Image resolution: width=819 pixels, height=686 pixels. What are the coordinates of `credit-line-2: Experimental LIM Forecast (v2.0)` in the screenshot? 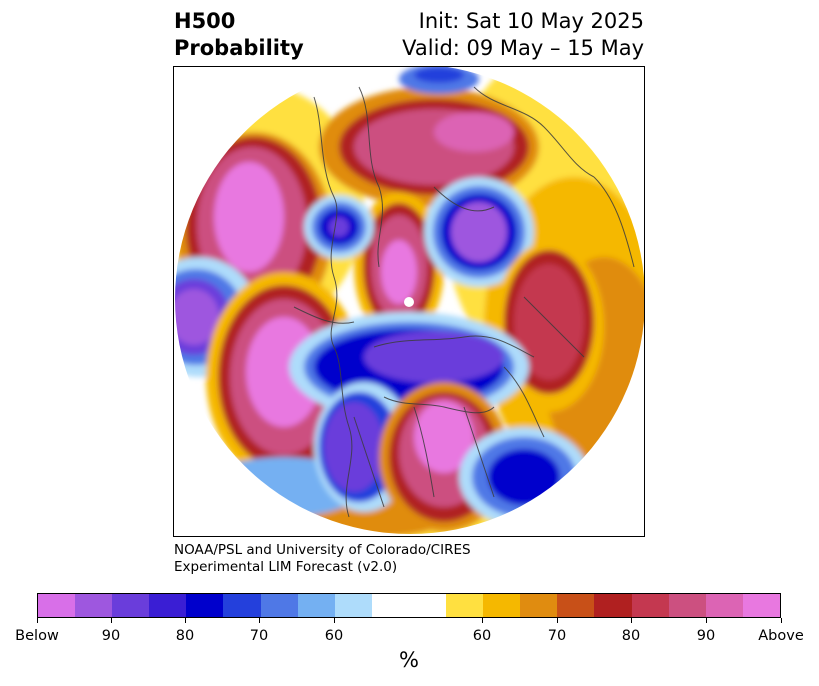 It's located at (286, 567).